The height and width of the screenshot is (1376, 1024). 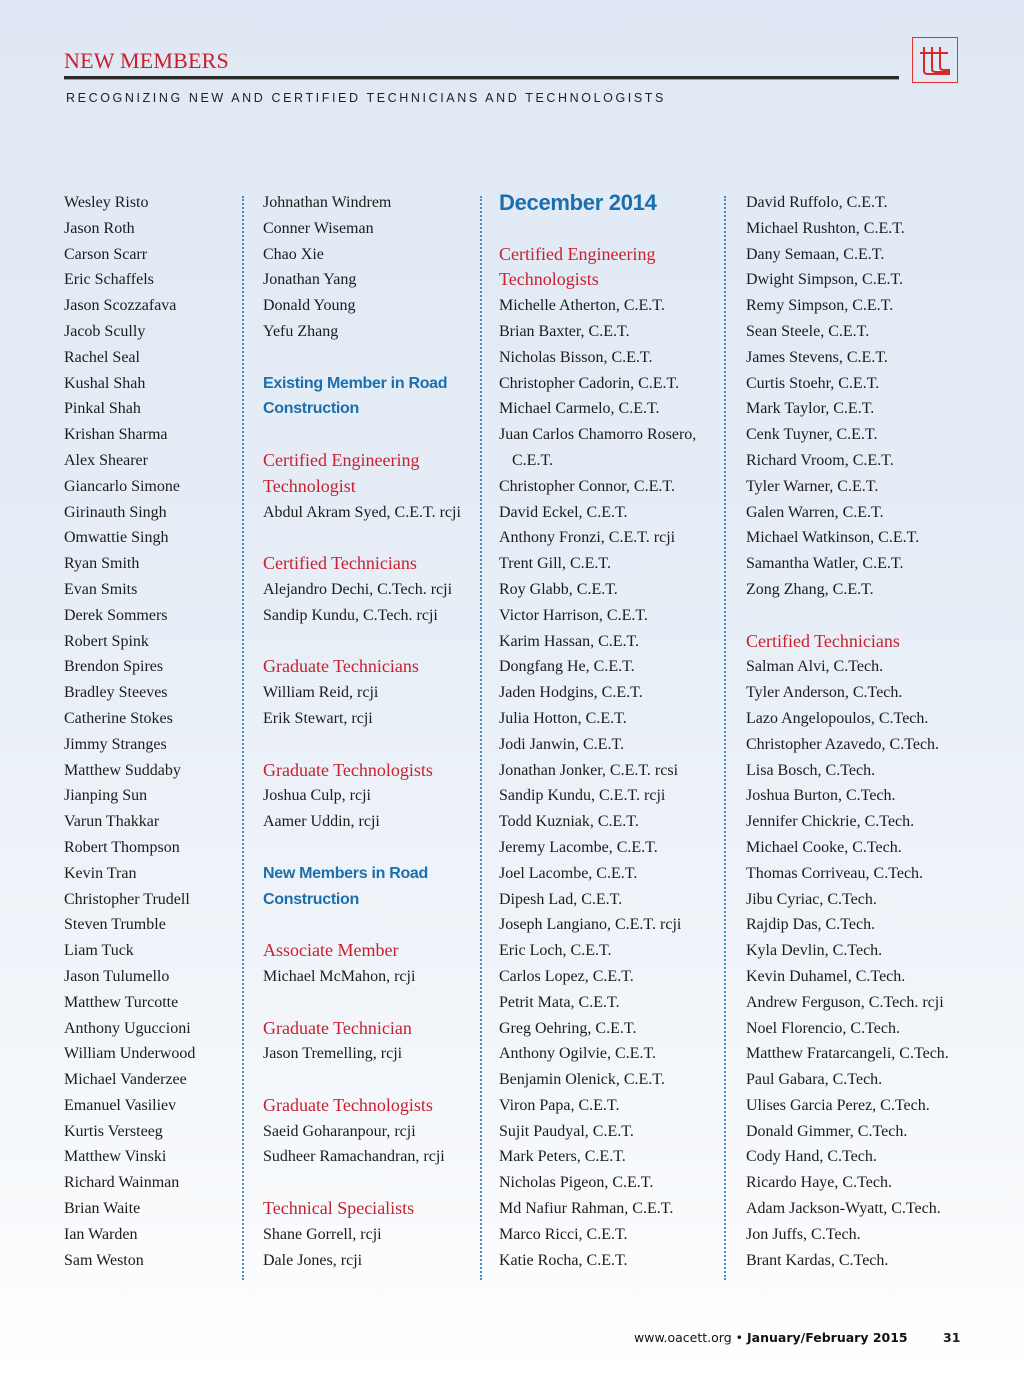 I want to click on member-name: Ian Warden, so click(x=101, y=1234).